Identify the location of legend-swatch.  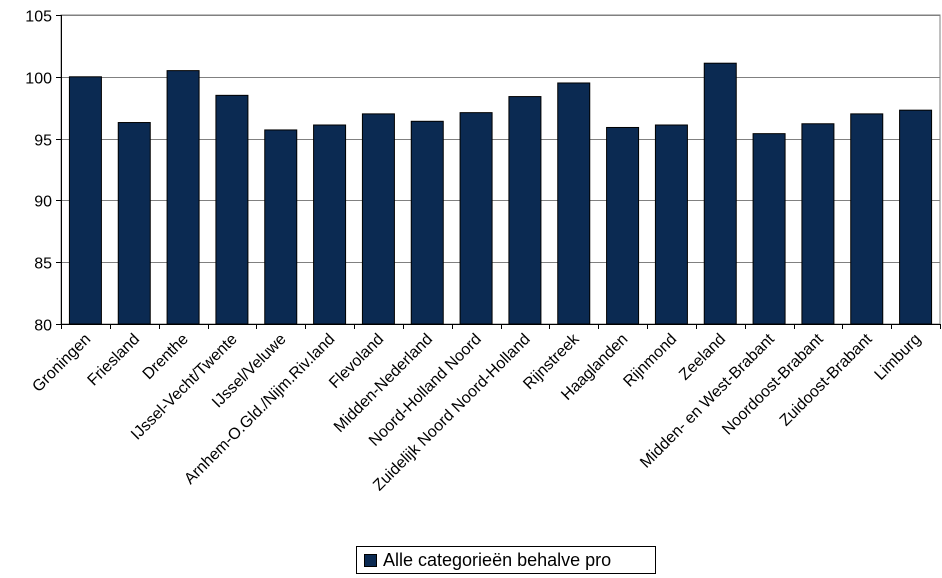
(370, 560).